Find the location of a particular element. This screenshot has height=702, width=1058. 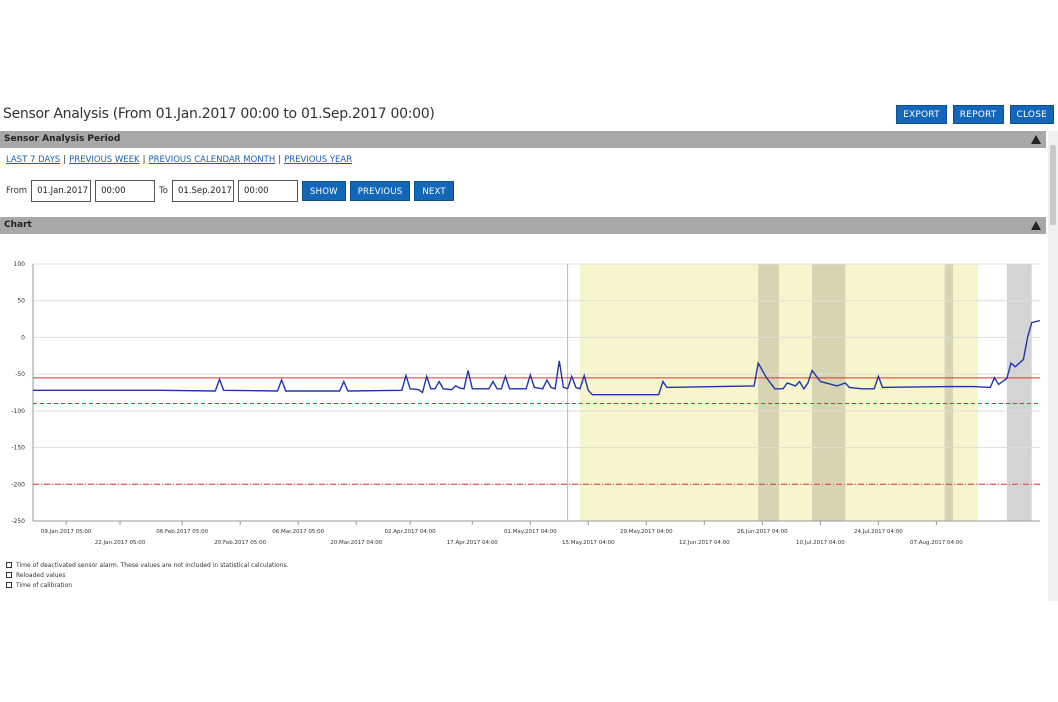

x-tick-label: 24.Jul.2017 04:00 is located at coordinates (878, 532).